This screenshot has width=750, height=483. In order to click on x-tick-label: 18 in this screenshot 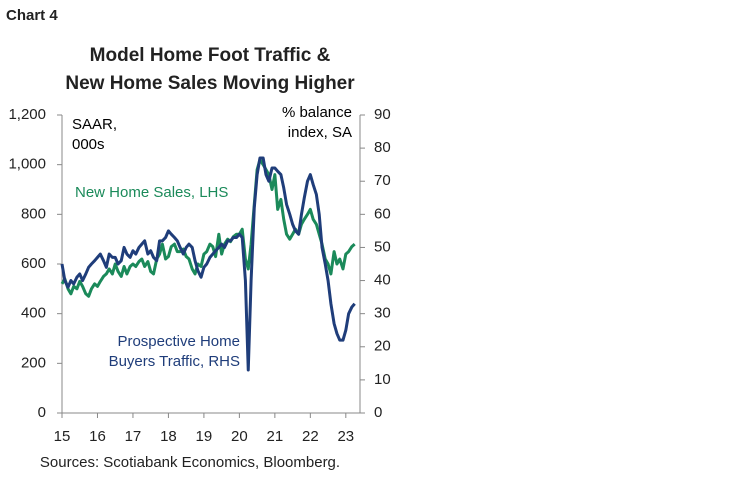, I will do `click(168, 436)`.